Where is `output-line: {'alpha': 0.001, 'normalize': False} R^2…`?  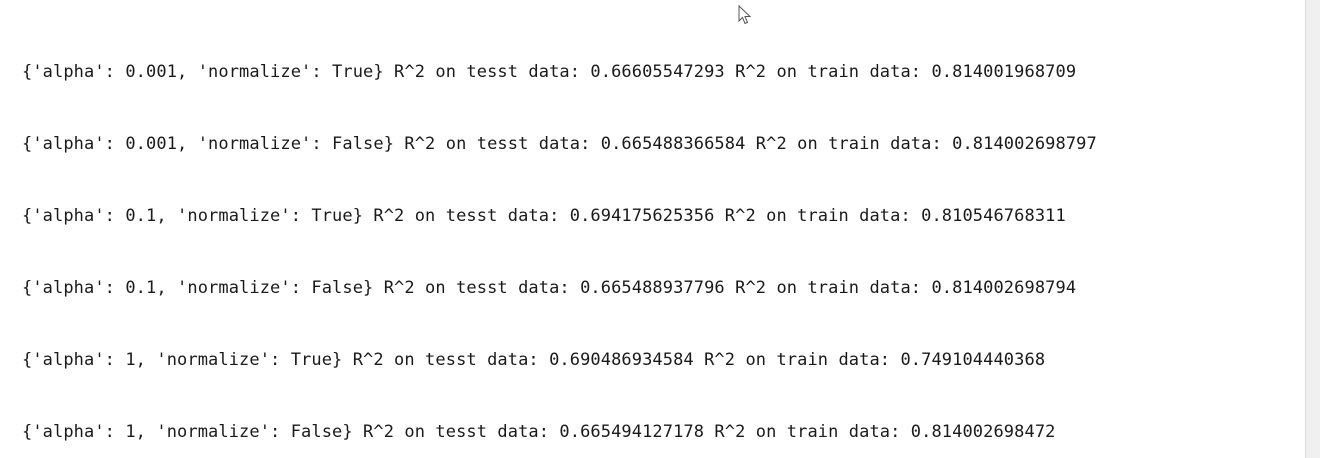
output-line: {'alpha': 0.001, 'normalize': False} R^2… is located at coordinates (559, 144).